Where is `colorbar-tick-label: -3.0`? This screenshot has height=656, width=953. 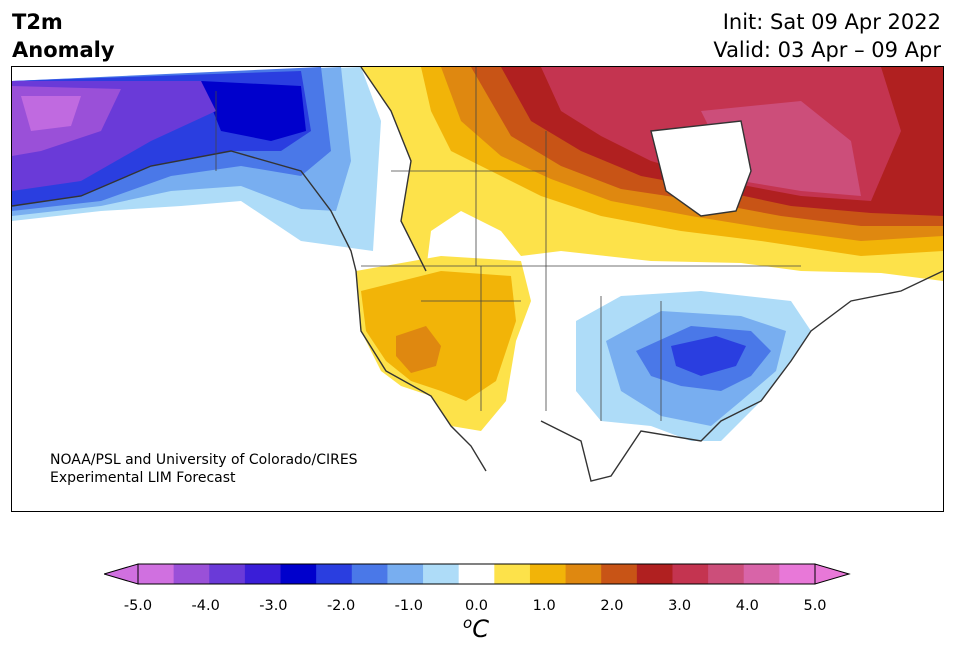
colorbar-tick-label: -3.0 is located at coordinates (273, 606).